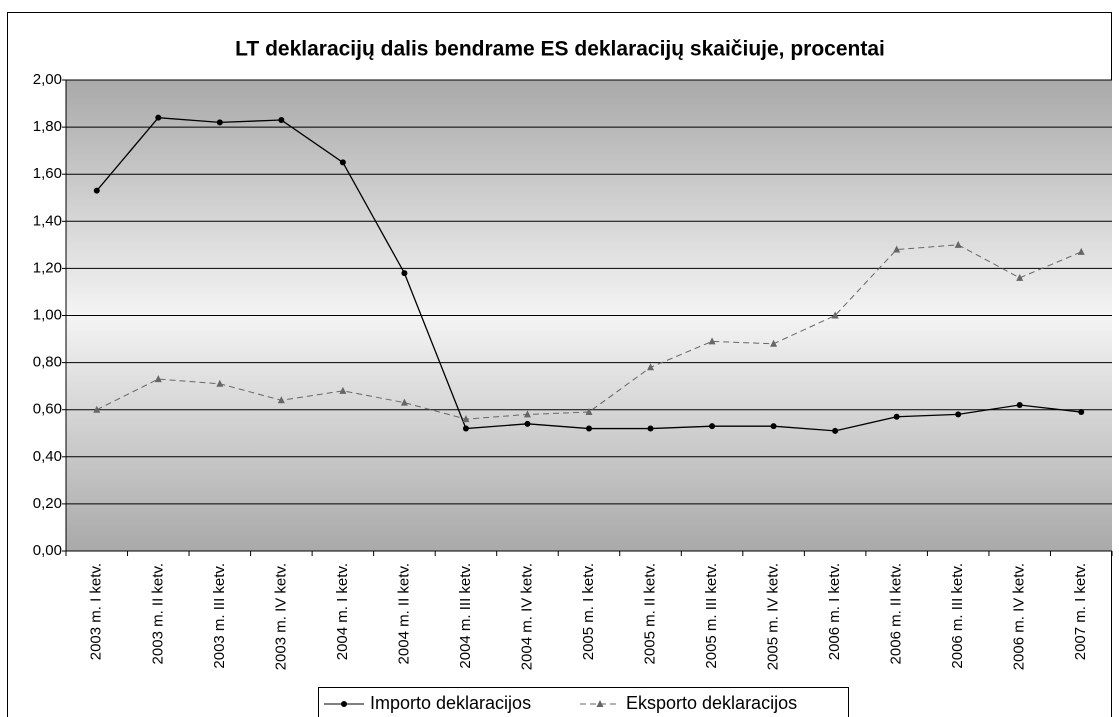 Image resolution: width=1119 pixels, height=717 pixels. I want to click on y-tick-label: 0,00, so click(47, 550).